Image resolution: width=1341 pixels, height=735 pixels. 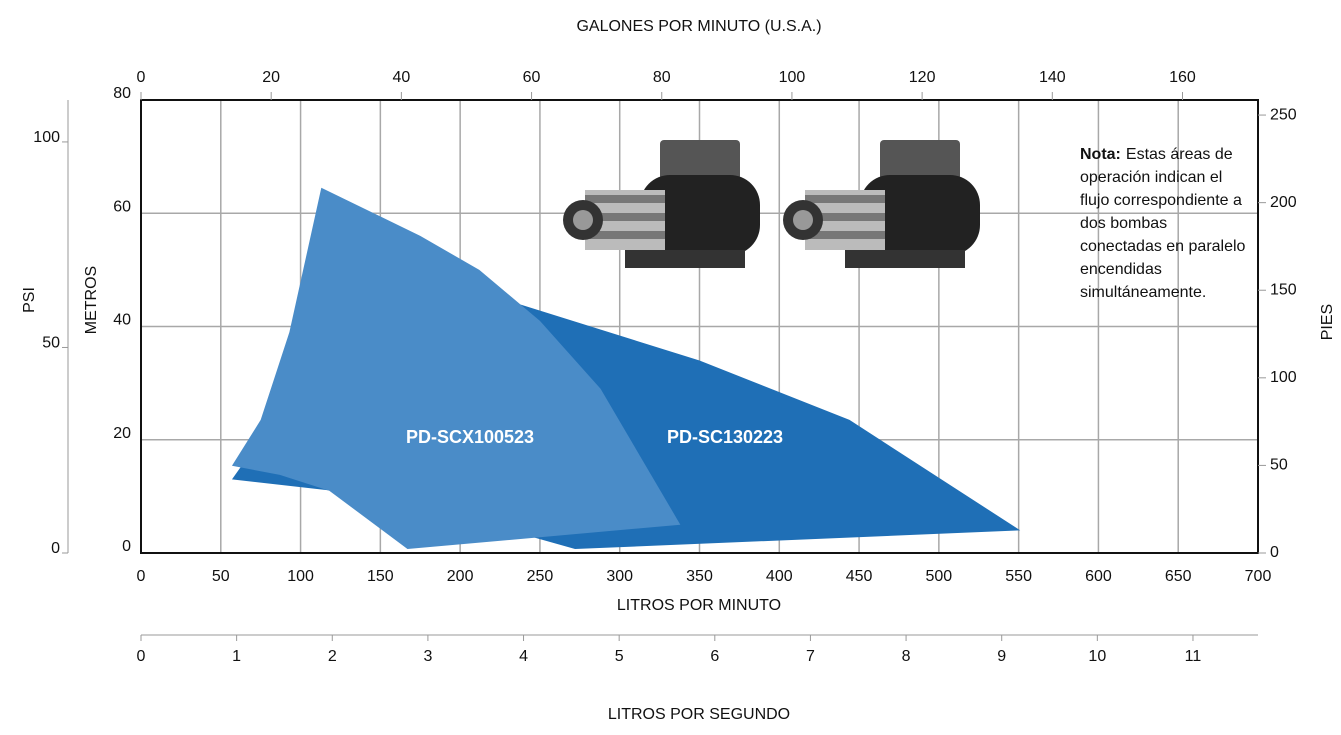 I want to click on x-tick-label: 150, so click(x=380, y=576).